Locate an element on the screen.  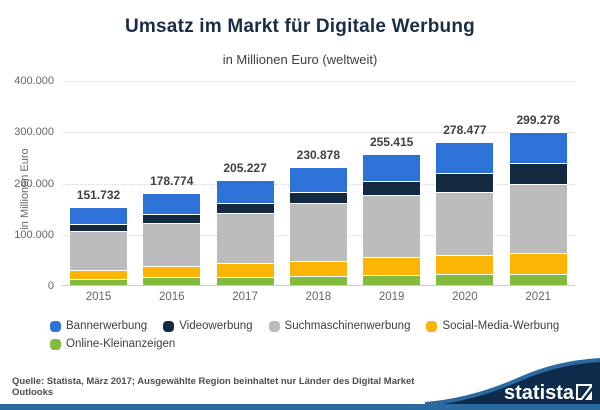
bar-segment-online-kleinanzeigen-2018 is located at coordinates (318, 280).